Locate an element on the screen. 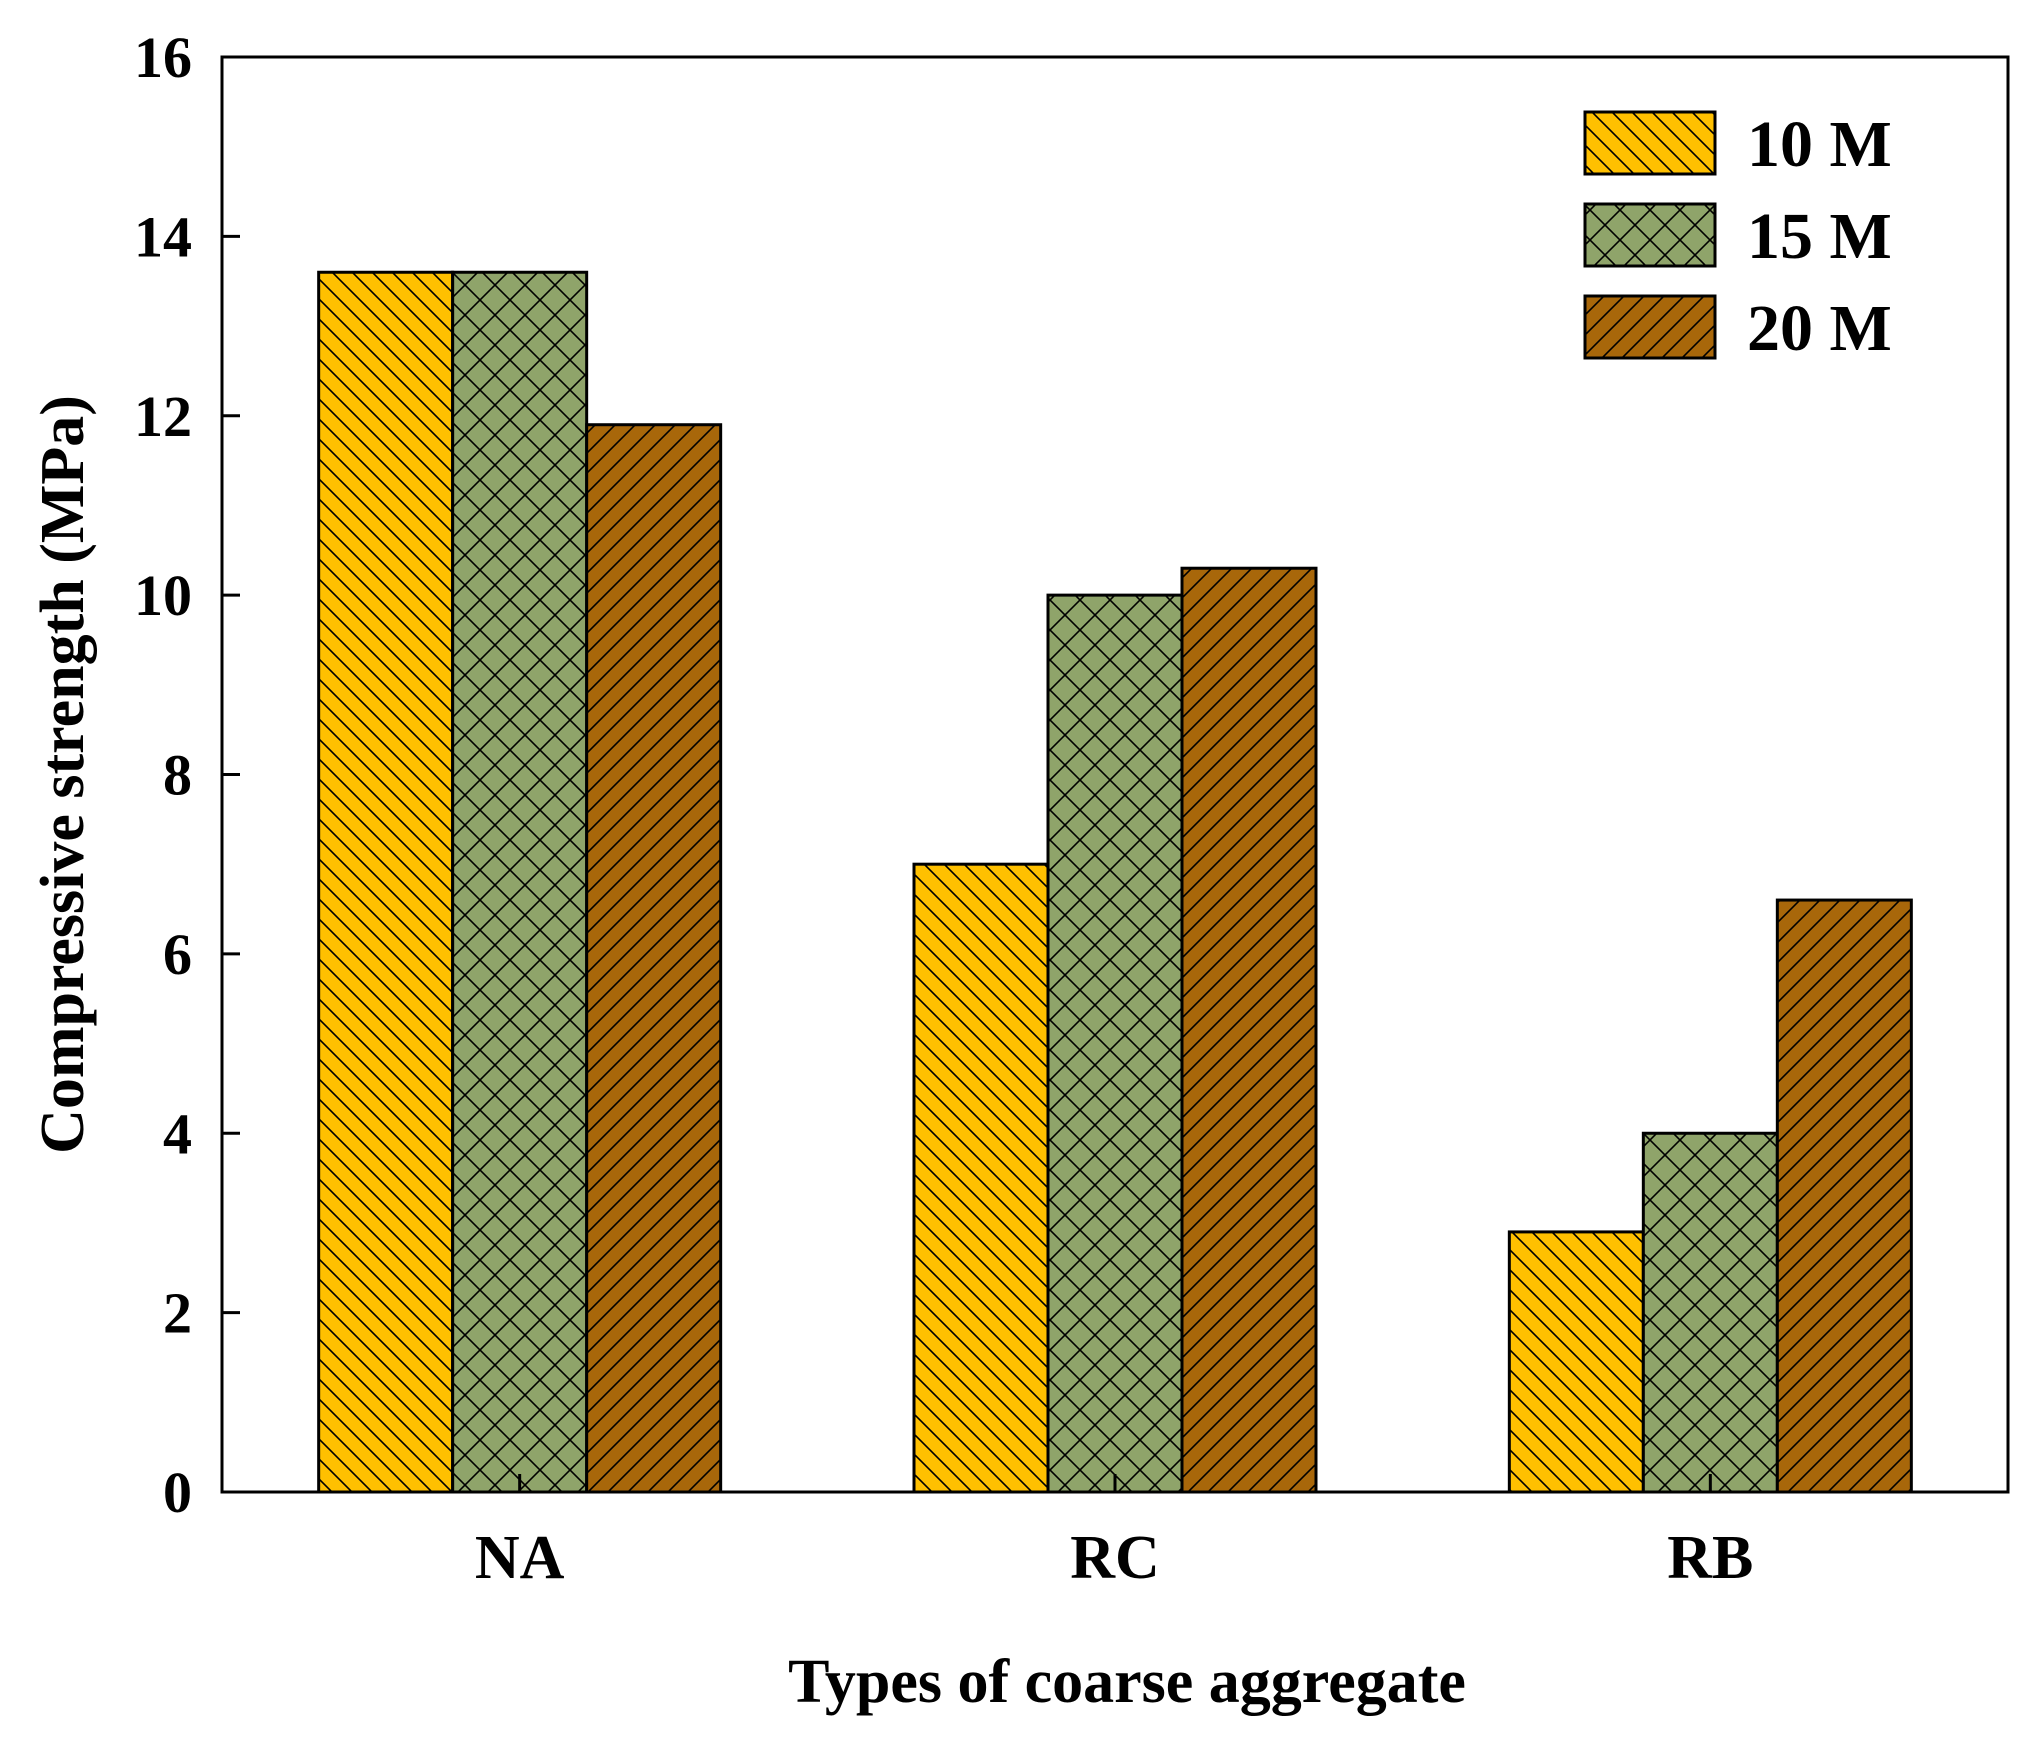 This screenshot has height=1747, width=2030. y-tick-label: 12 is located at coordinates (163, 416).